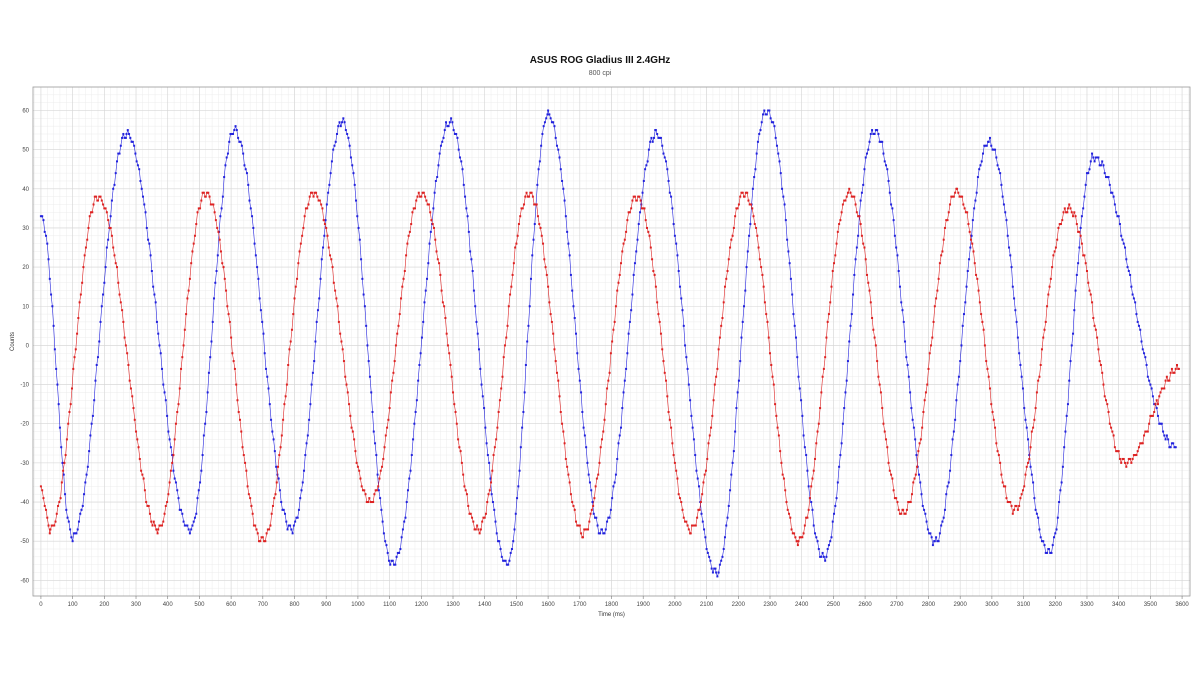 The image size is (1200, 675). I want to click on x-tick-label: 1500, so click(517, 605).